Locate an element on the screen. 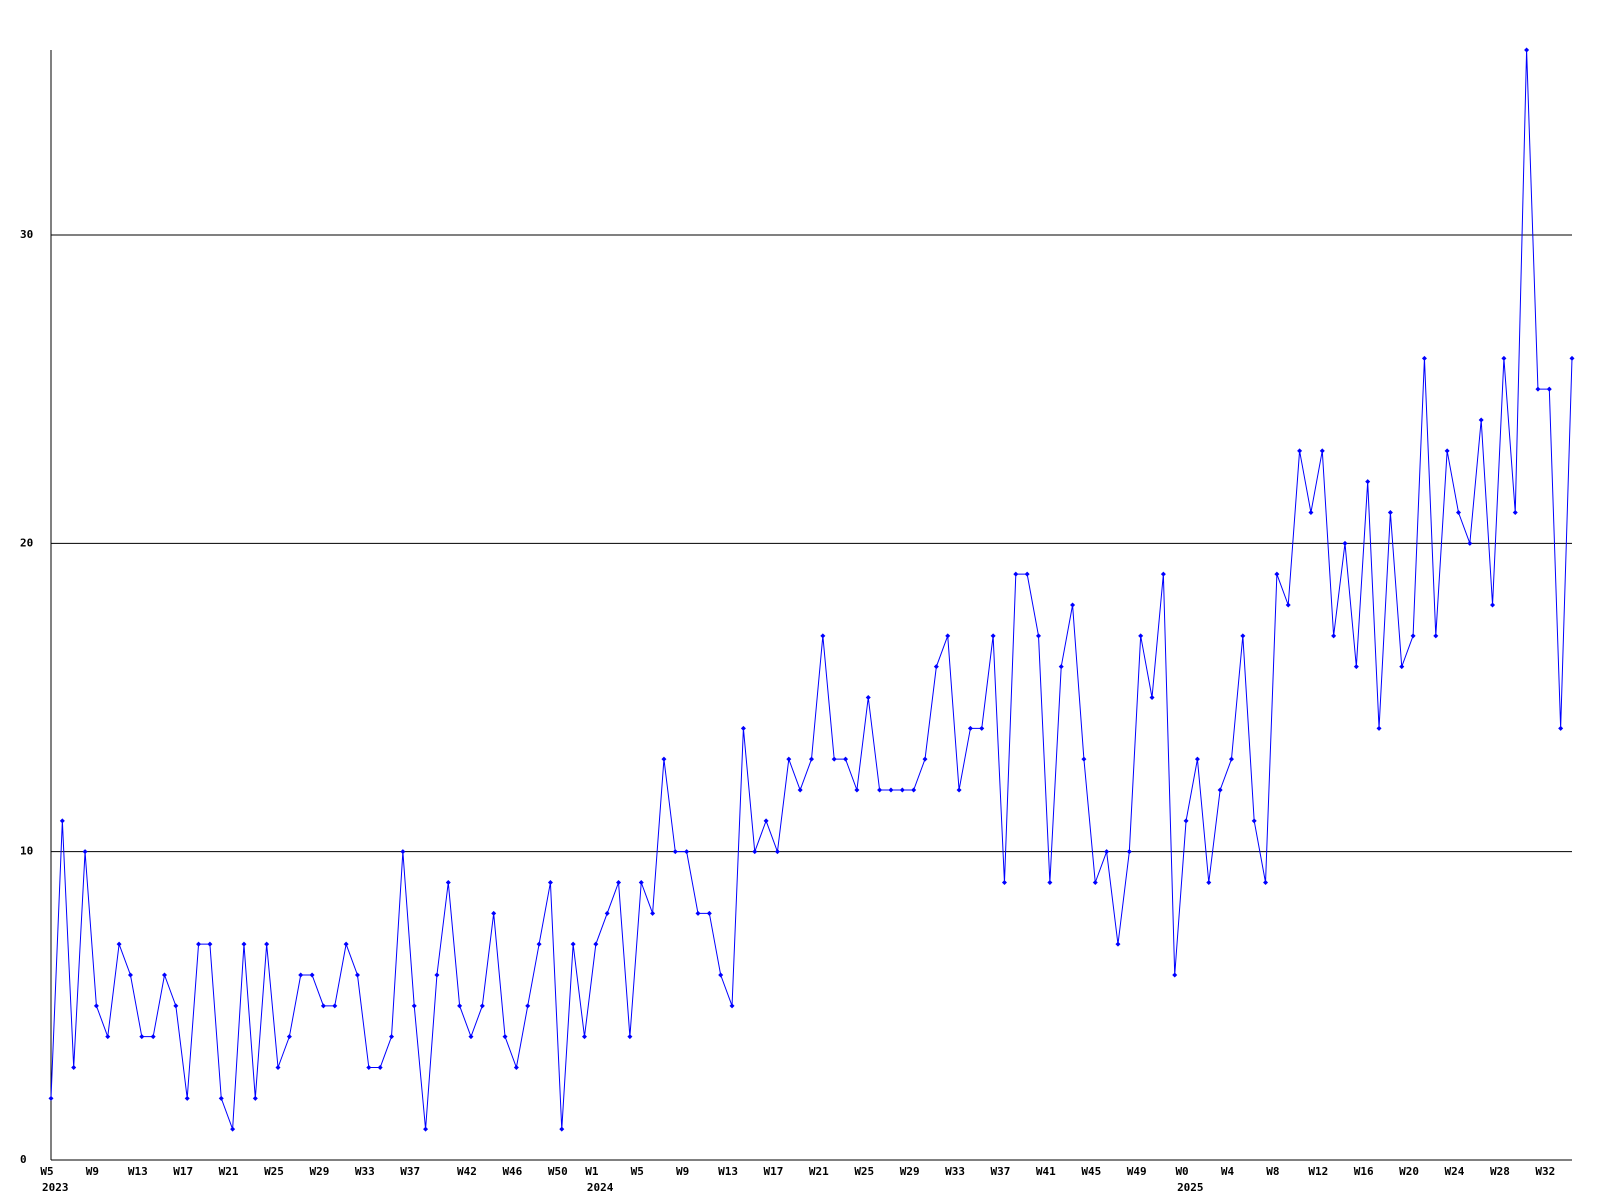 This screenshot has height=1200, width=1600. x-group-label: 2024 is located at coordinates (600, 1187).